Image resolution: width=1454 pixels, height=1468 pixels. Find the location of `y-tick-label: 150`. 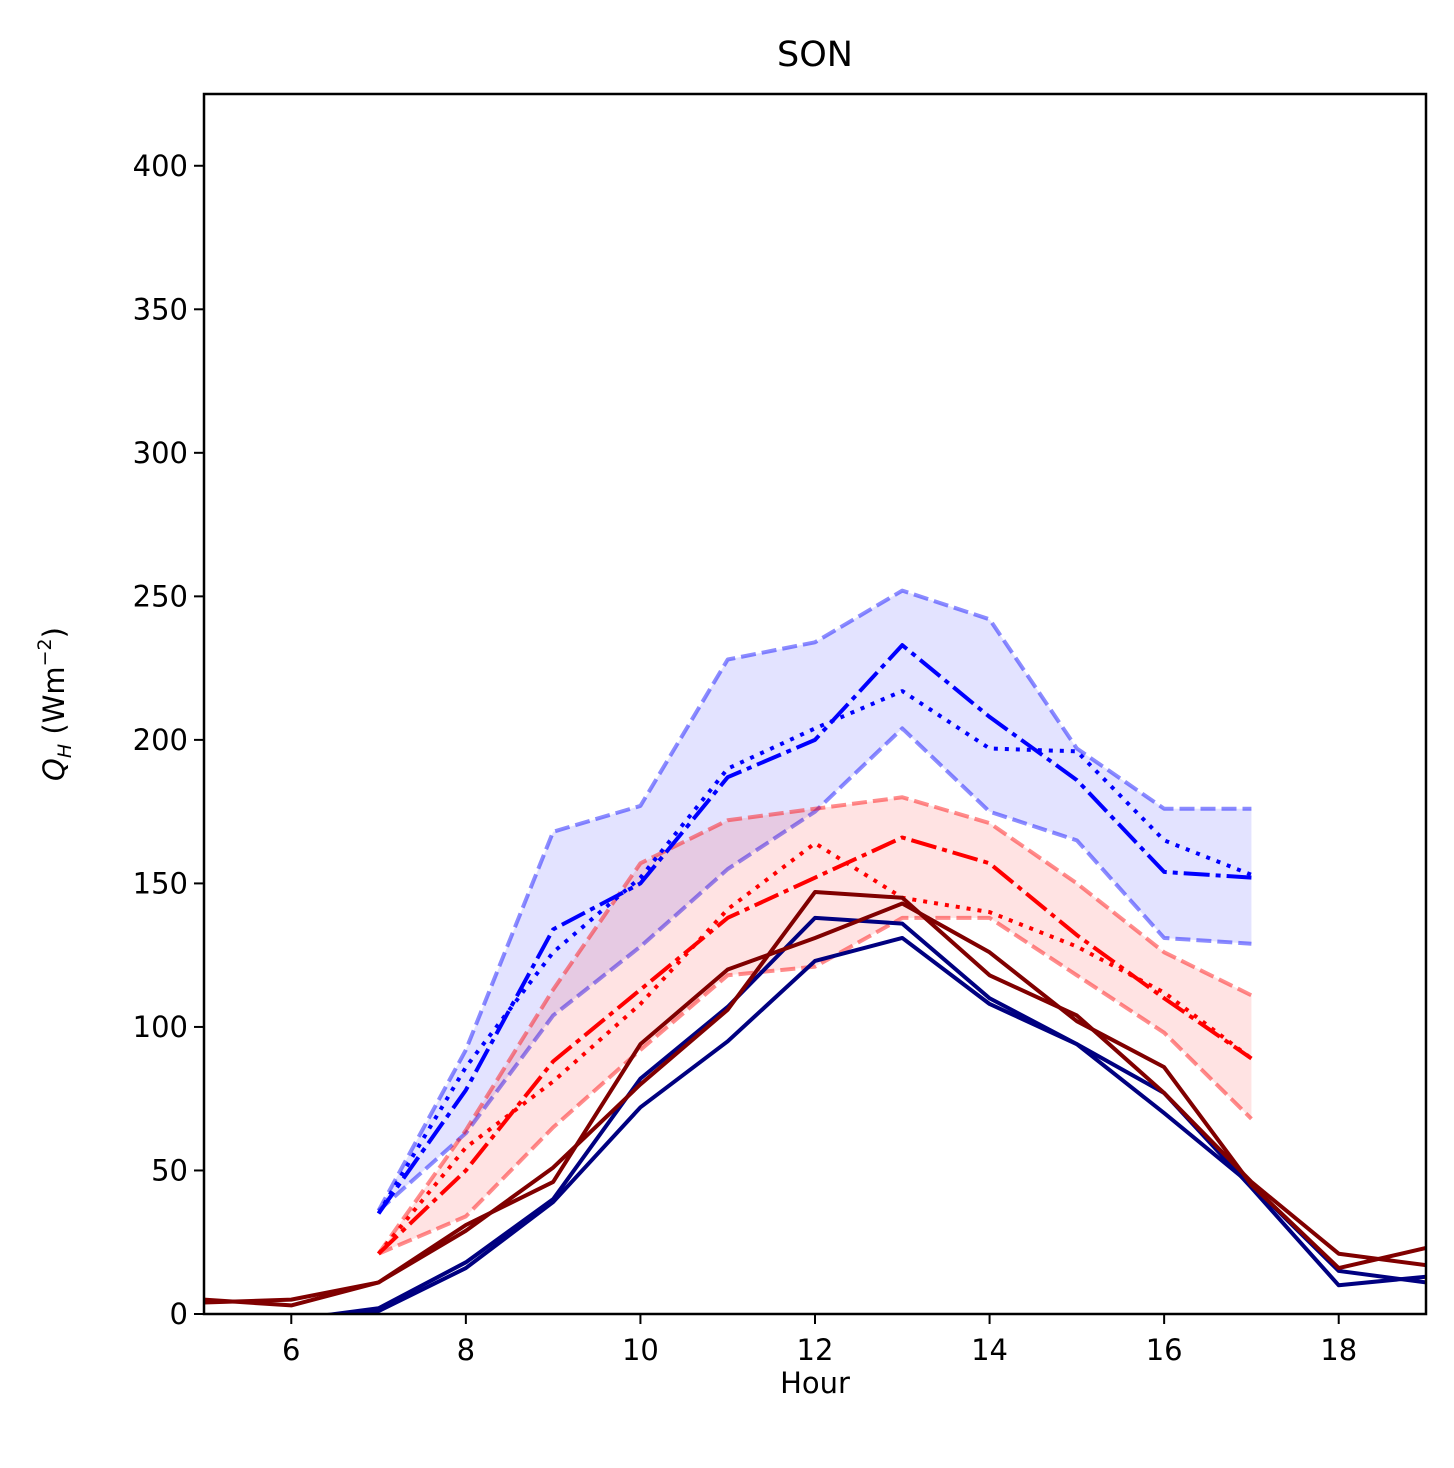

y-tick-label: 150 is located at coordinates (160, 883).